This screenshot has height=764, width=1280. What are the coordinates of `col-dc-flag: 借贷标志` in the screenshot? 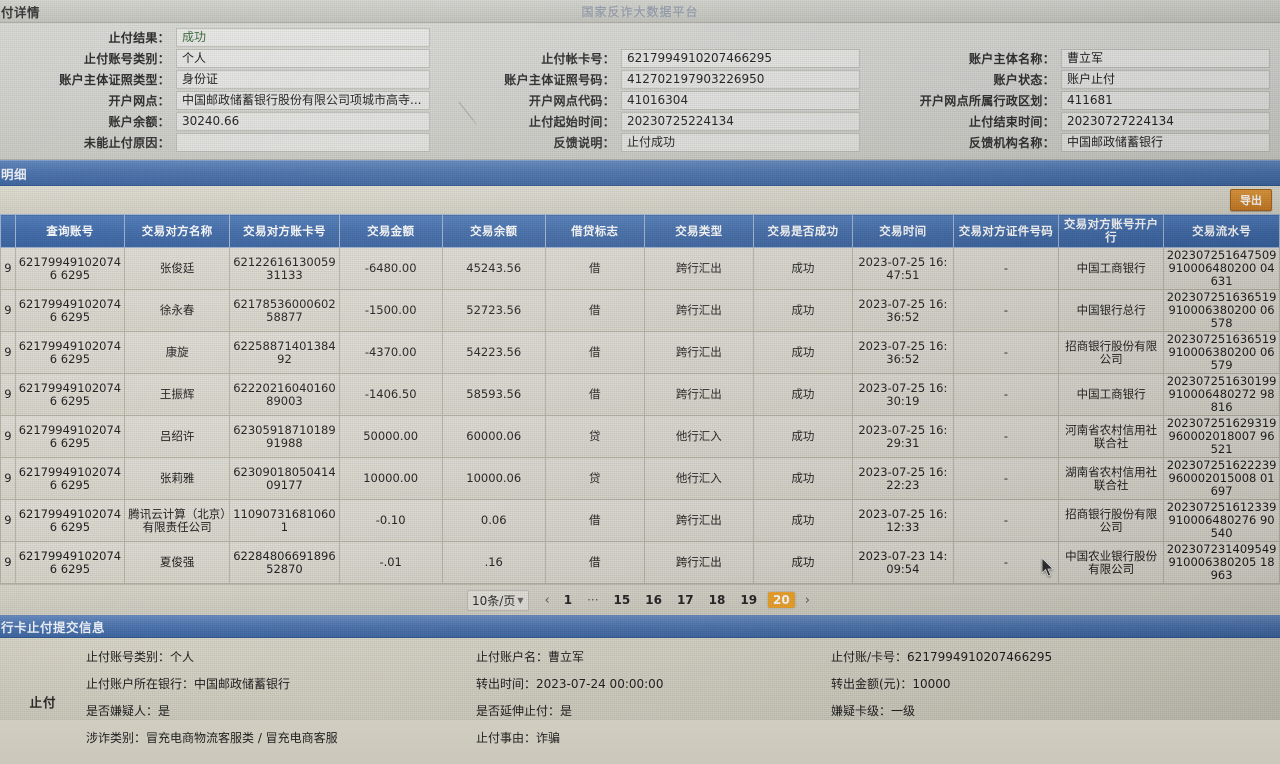 It's located at (594, 231).